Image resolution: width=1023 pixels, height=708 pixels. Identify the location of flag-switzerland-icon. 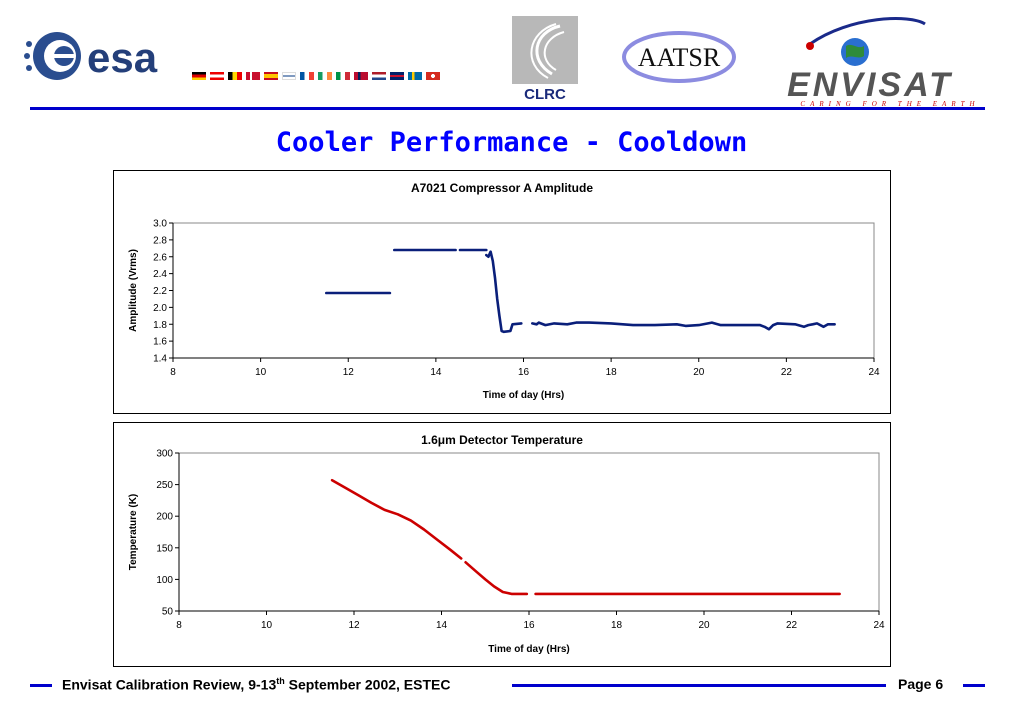
(433, 76).